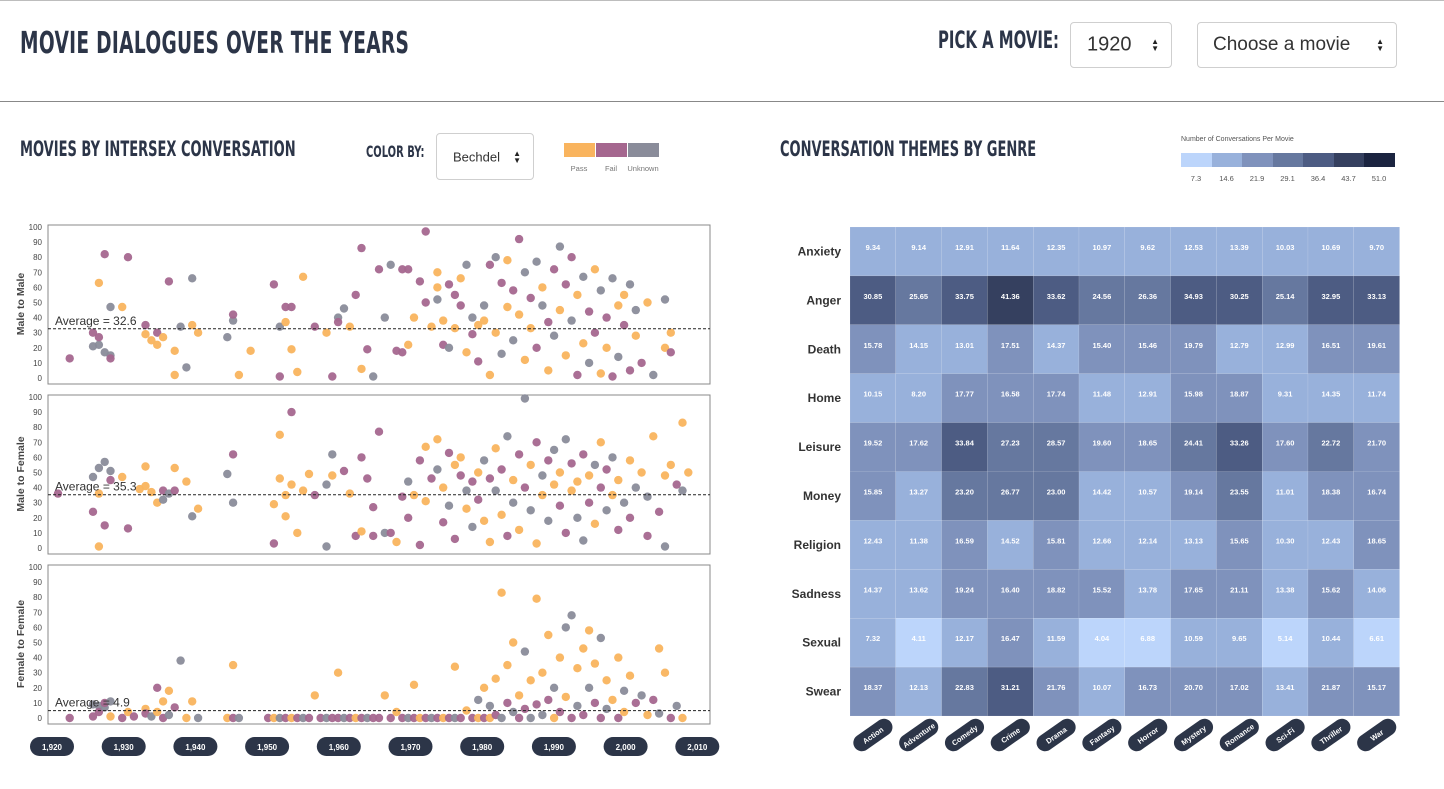  What do you see at coordinates (1193, 443) in the screenshot?
I see `heatmap-cell-label: 24.41` at bounding box center [1193, 443].